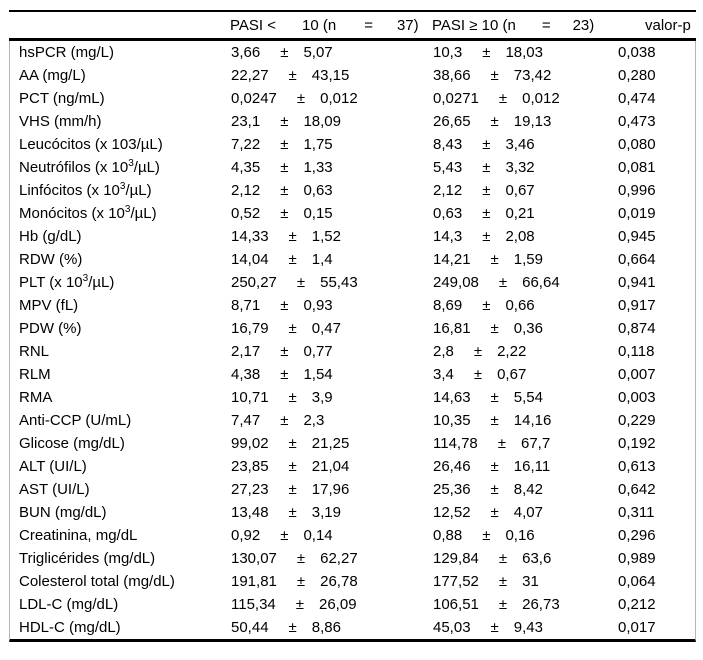  I want to click on mean-value: 22,27, so click(250, 75).